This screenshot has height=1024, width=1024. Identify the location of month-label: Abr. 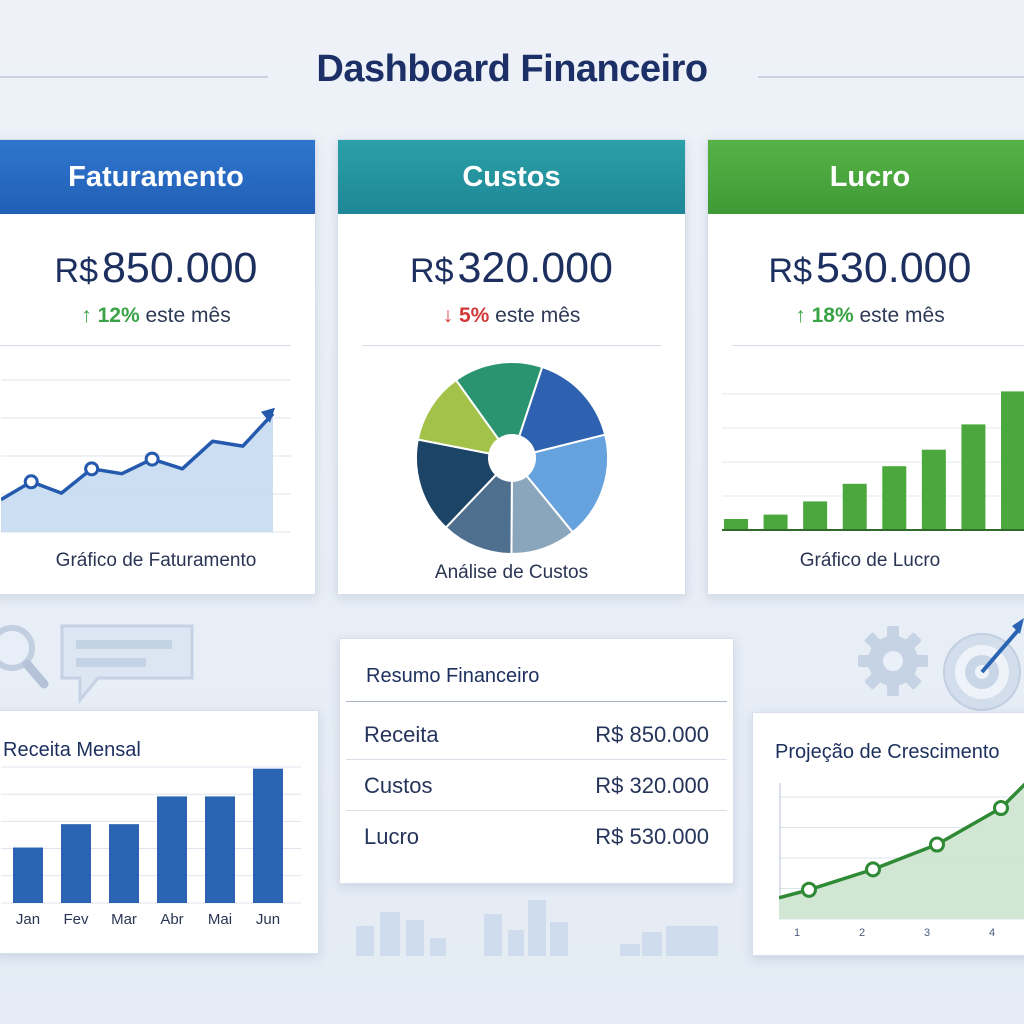
(172, 919).